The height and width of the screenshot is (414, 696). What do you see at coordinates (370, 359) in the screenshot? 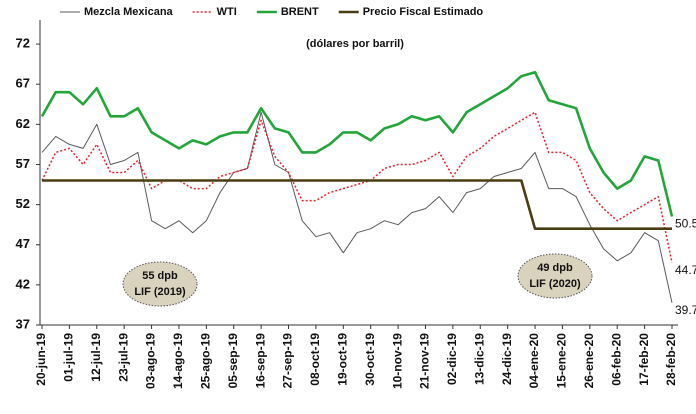
I see `x-tick-label: 30-oct-19` at bounding box center [370, 359].